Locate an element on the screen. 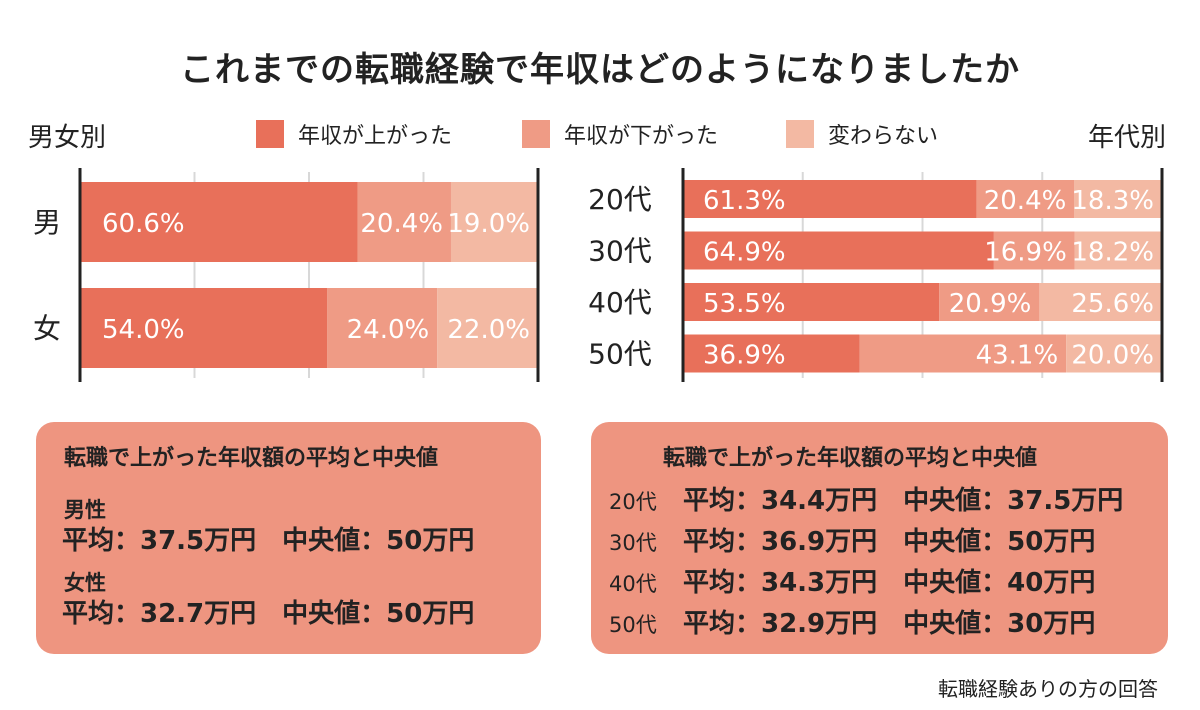 The image size is (1200, 710). data-label: 20.0% is located at coordinates (1112, 356).